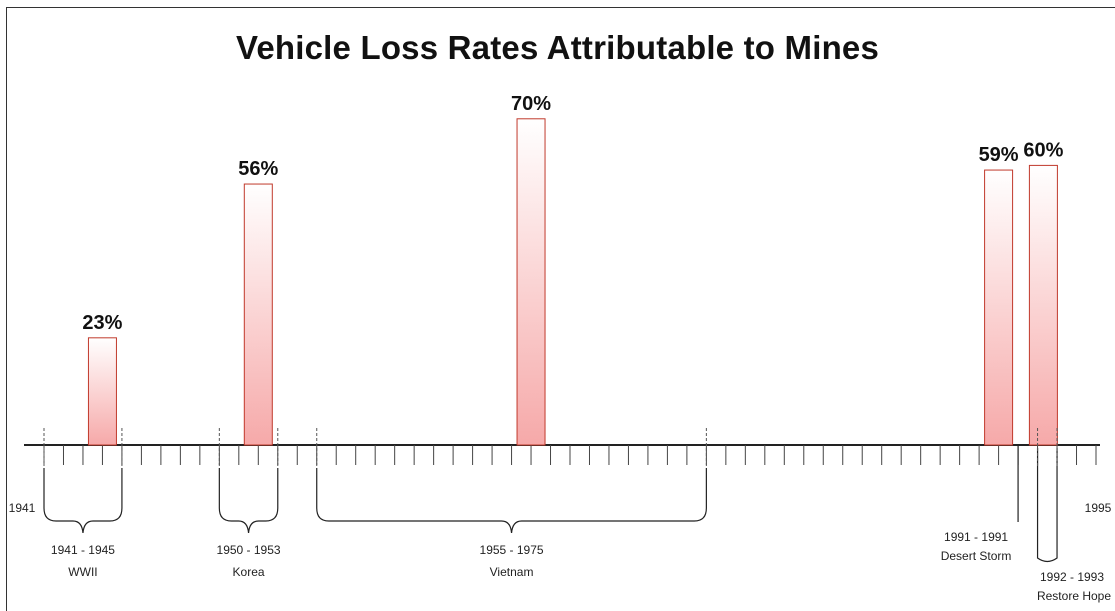 Image resolution: width=1115 pixels, height=611 pixels. What do you see at coordinates (531, 104) in the screenshot?
I see `bar-value-label: 70%` at bounding box center [531, 104].